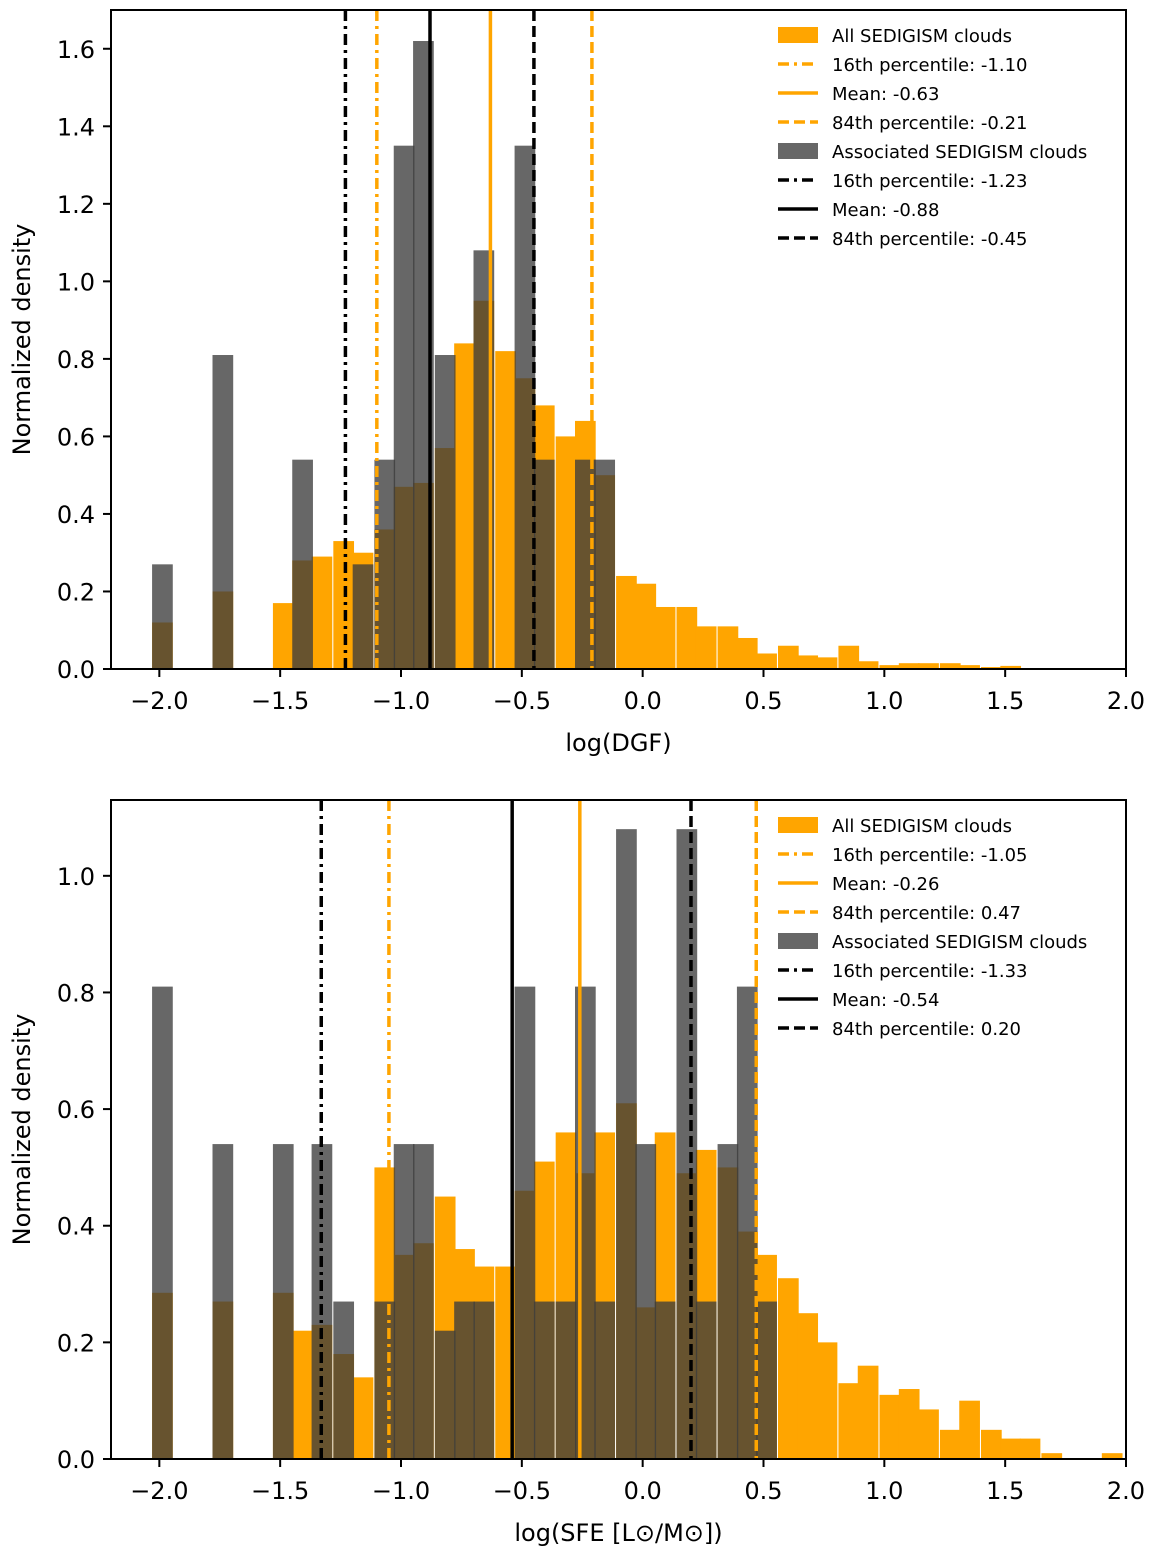  I want to click on legend-label: 84th percentile: -0.21, so click(929, 123).